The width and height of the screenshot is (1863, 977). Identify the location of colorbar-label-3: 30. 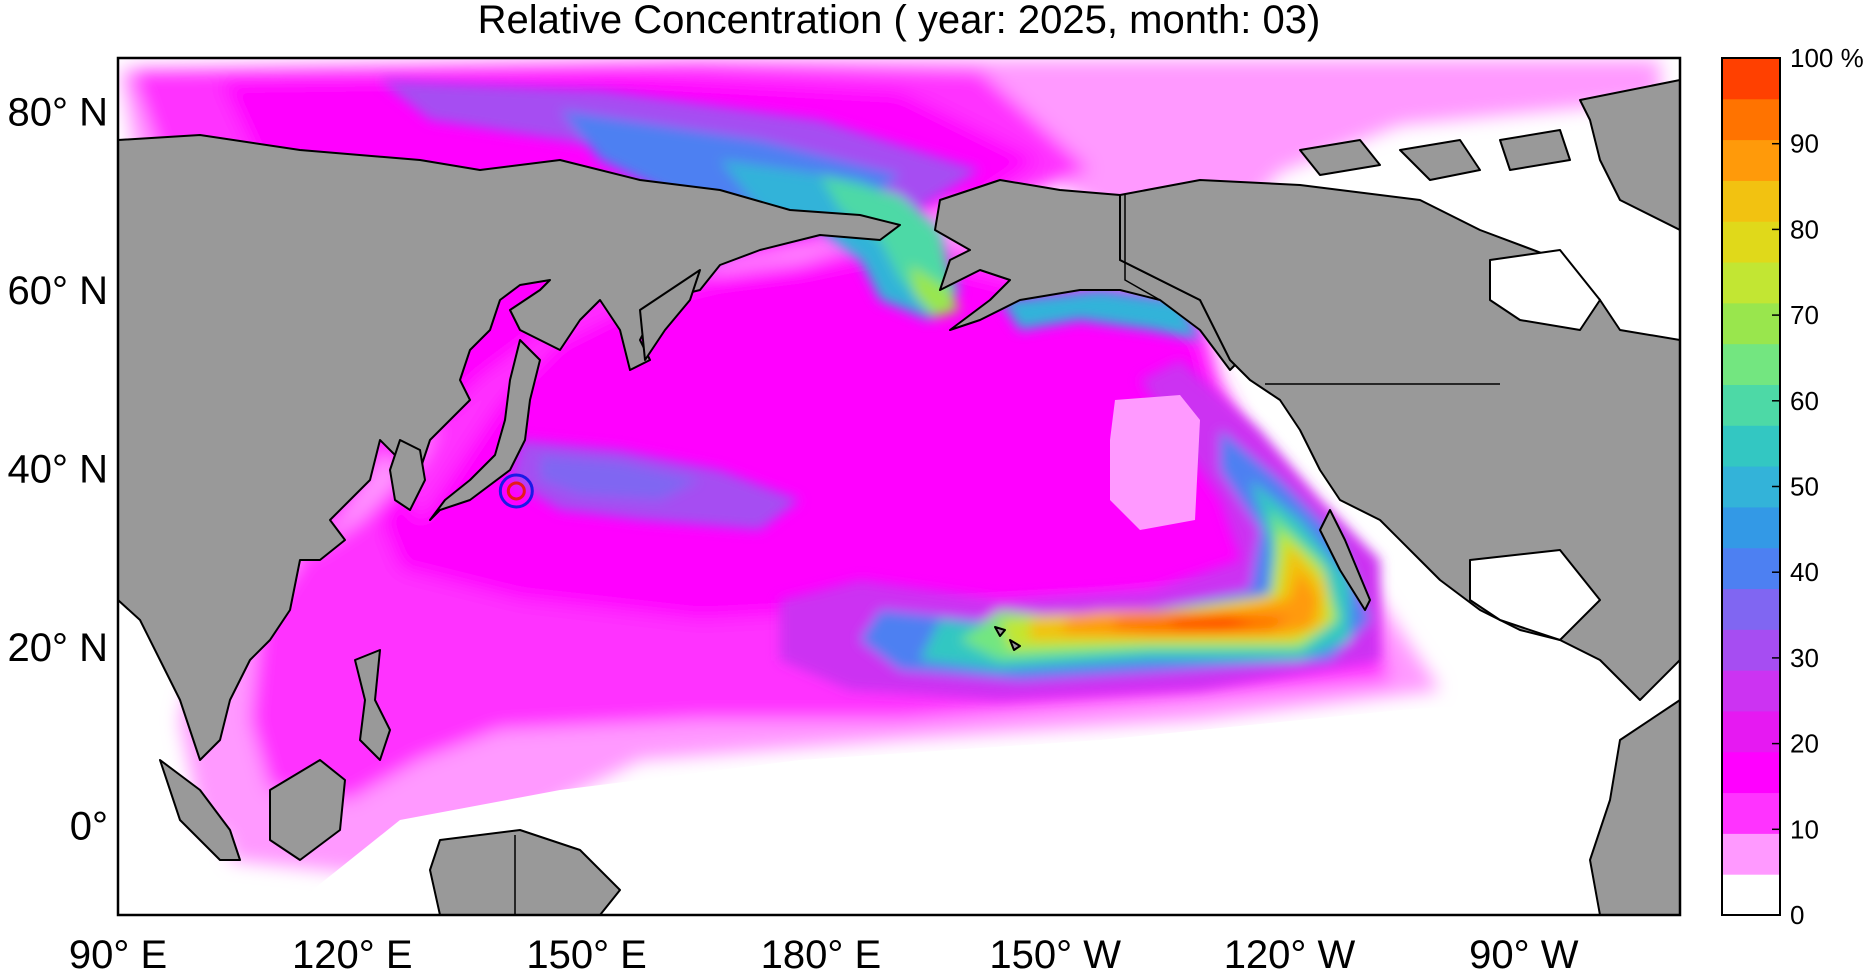
(1804, 658).